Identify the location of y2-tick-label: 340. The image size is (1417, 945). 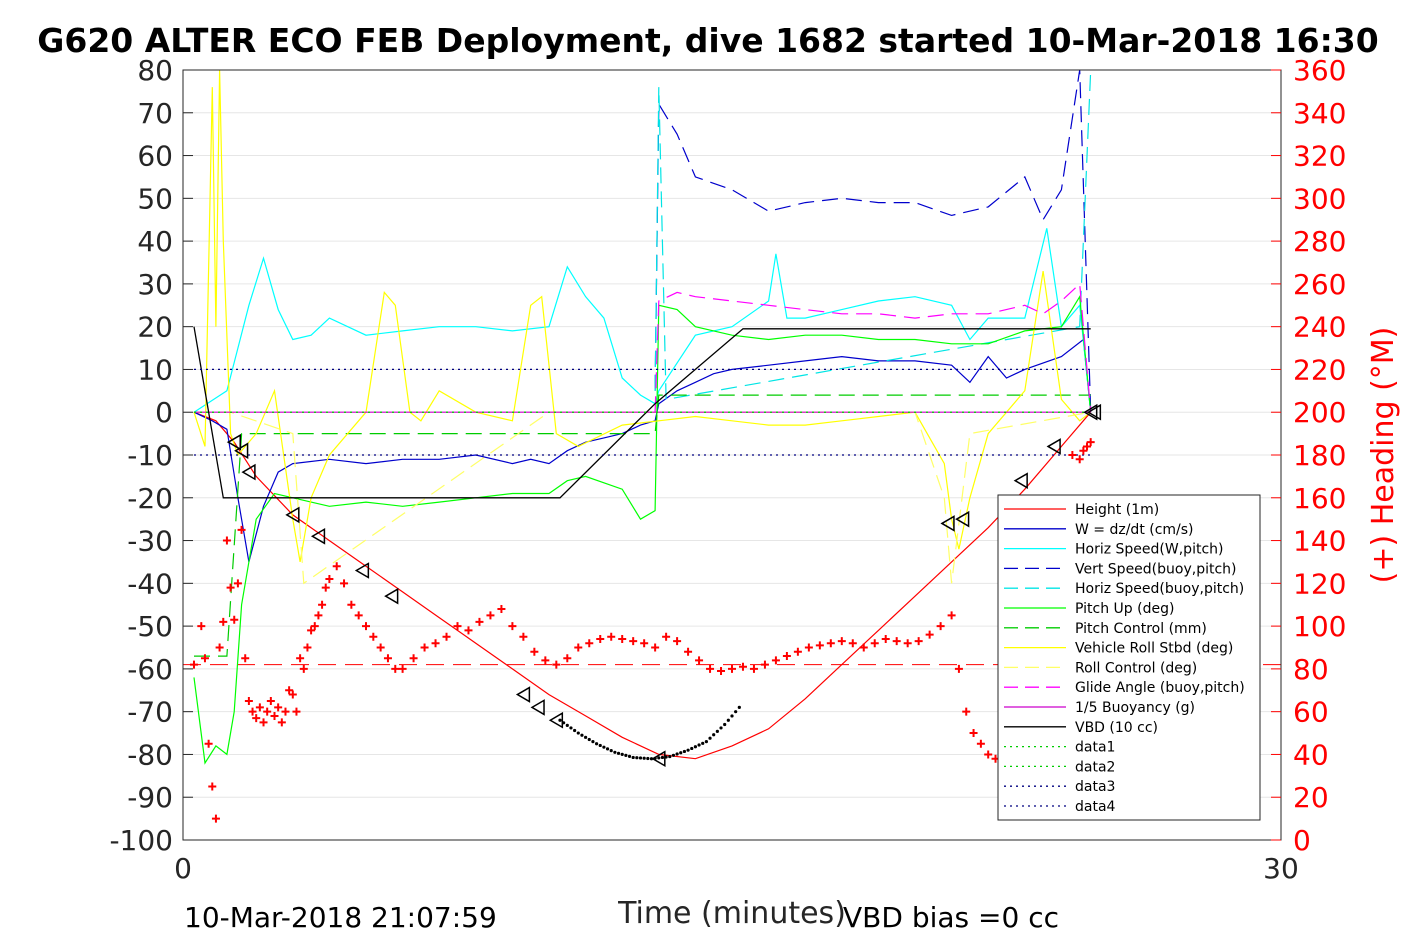
(1319, 113).